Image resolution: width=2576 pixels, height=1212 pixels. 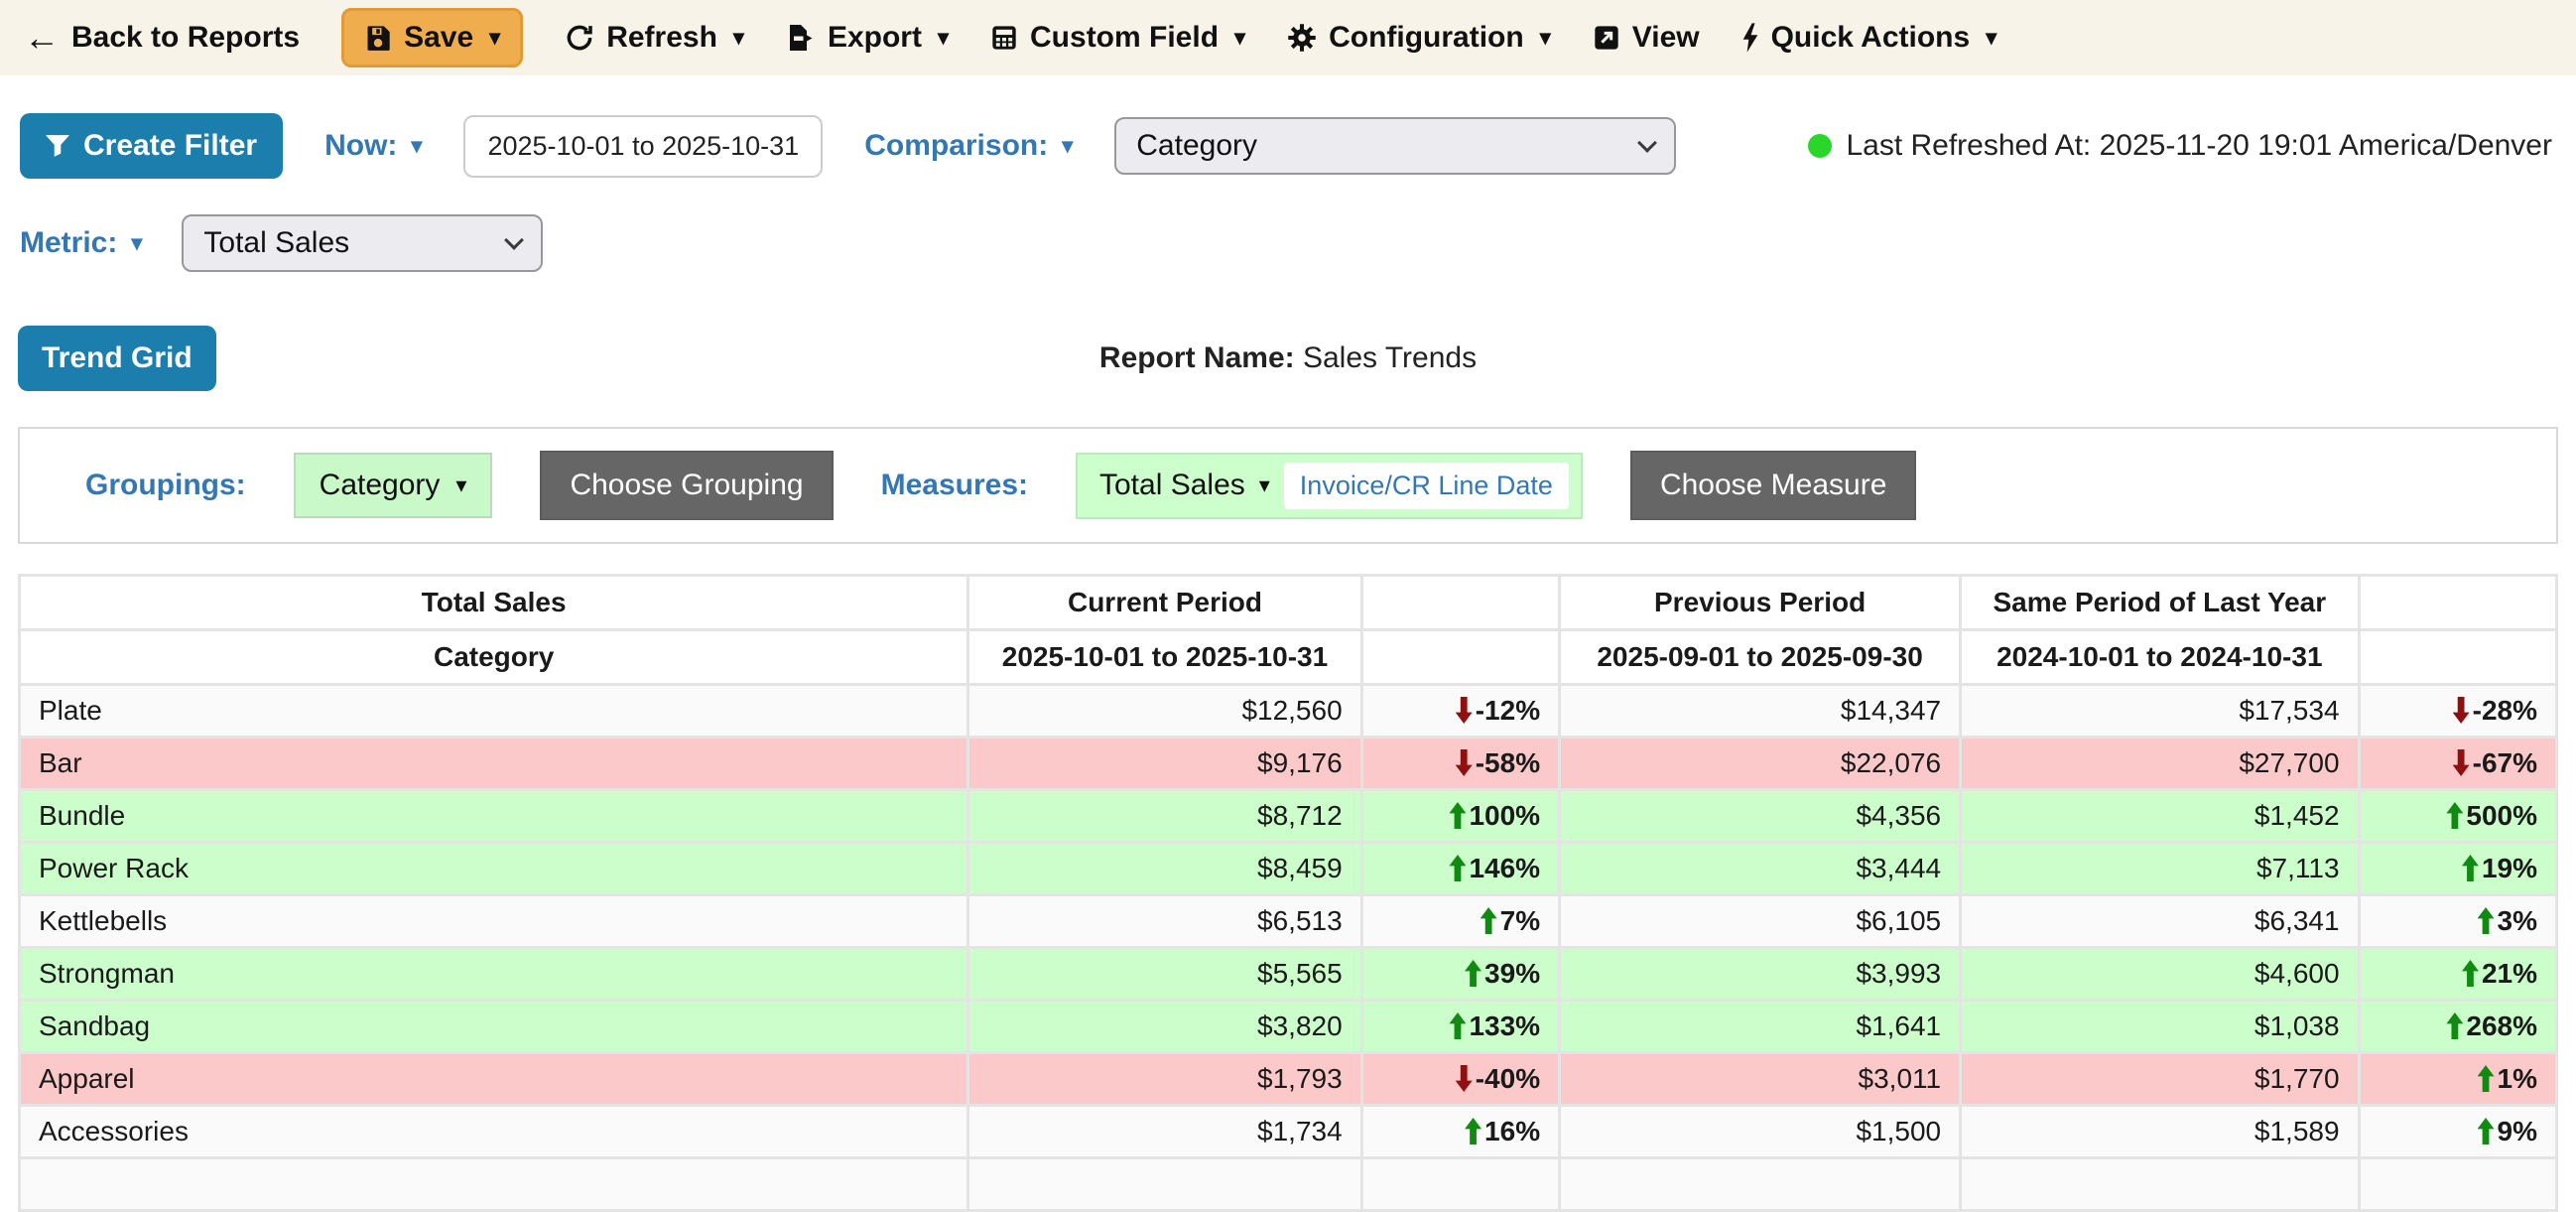 I want to click on custom-field-menu: Custom Field ▾, so click(x=1118, y=38).